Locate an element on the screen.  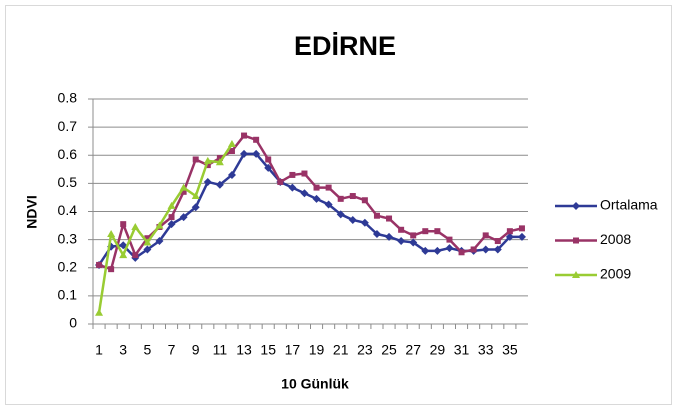
x-tick-label: 23 is located at coordinates (365, 350).